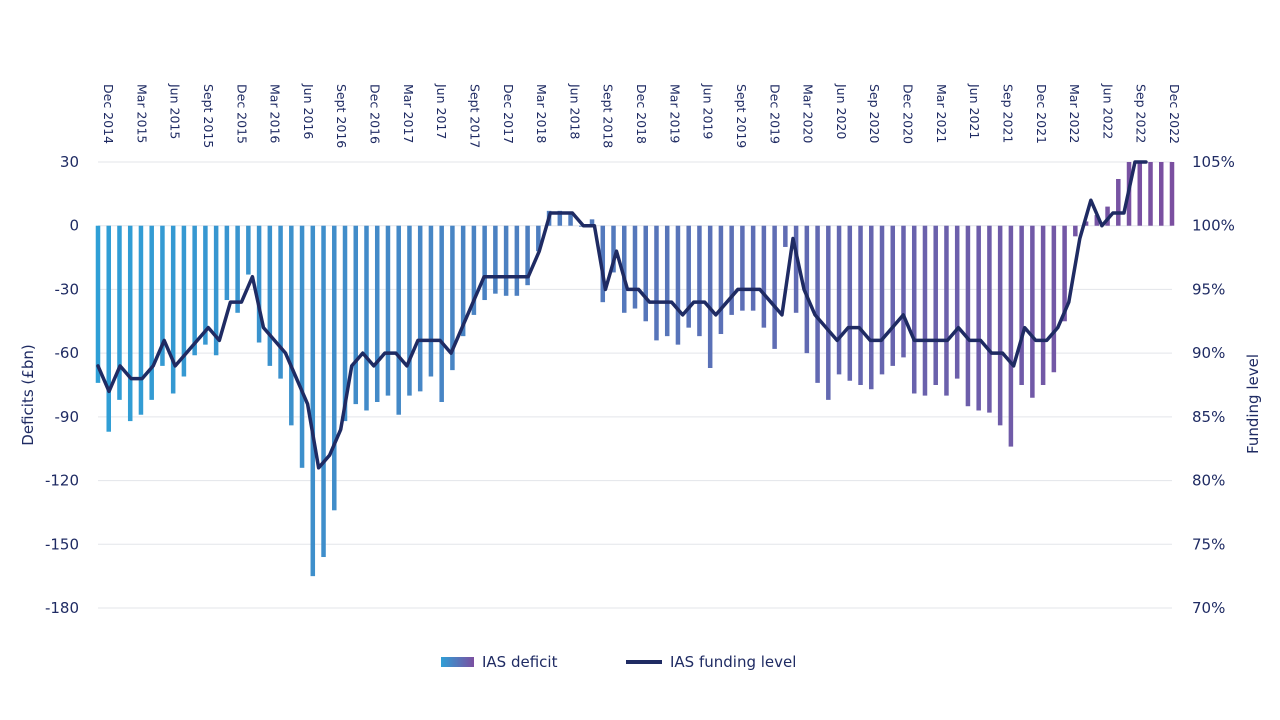 This screenshot has height=720, width=1280. I want to click on y-tick-right: 90%, so click(1208, 353).